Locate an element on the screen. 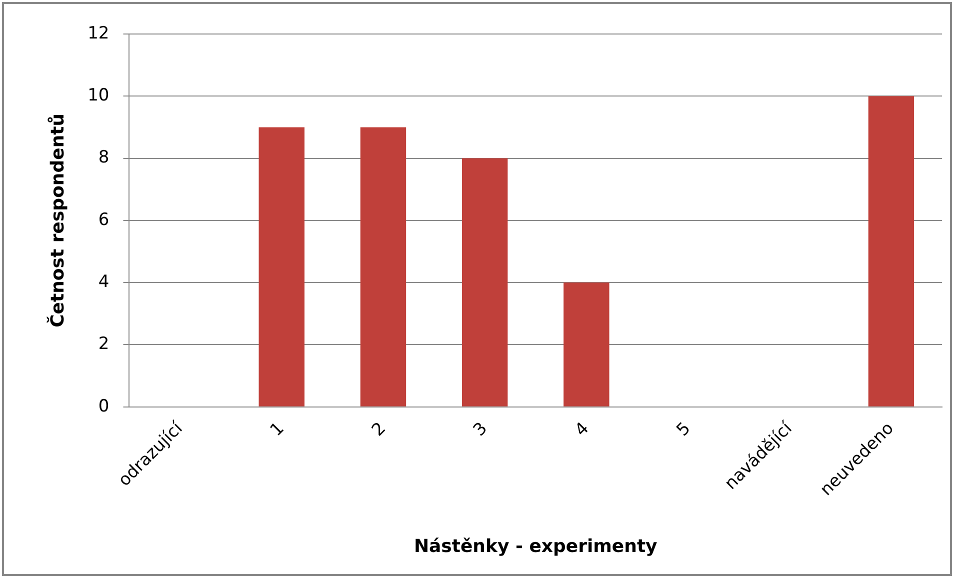 This screenshot has width=956, height=580. y-axis-title: Četnost respondentů is located at coordinates (57, 220).